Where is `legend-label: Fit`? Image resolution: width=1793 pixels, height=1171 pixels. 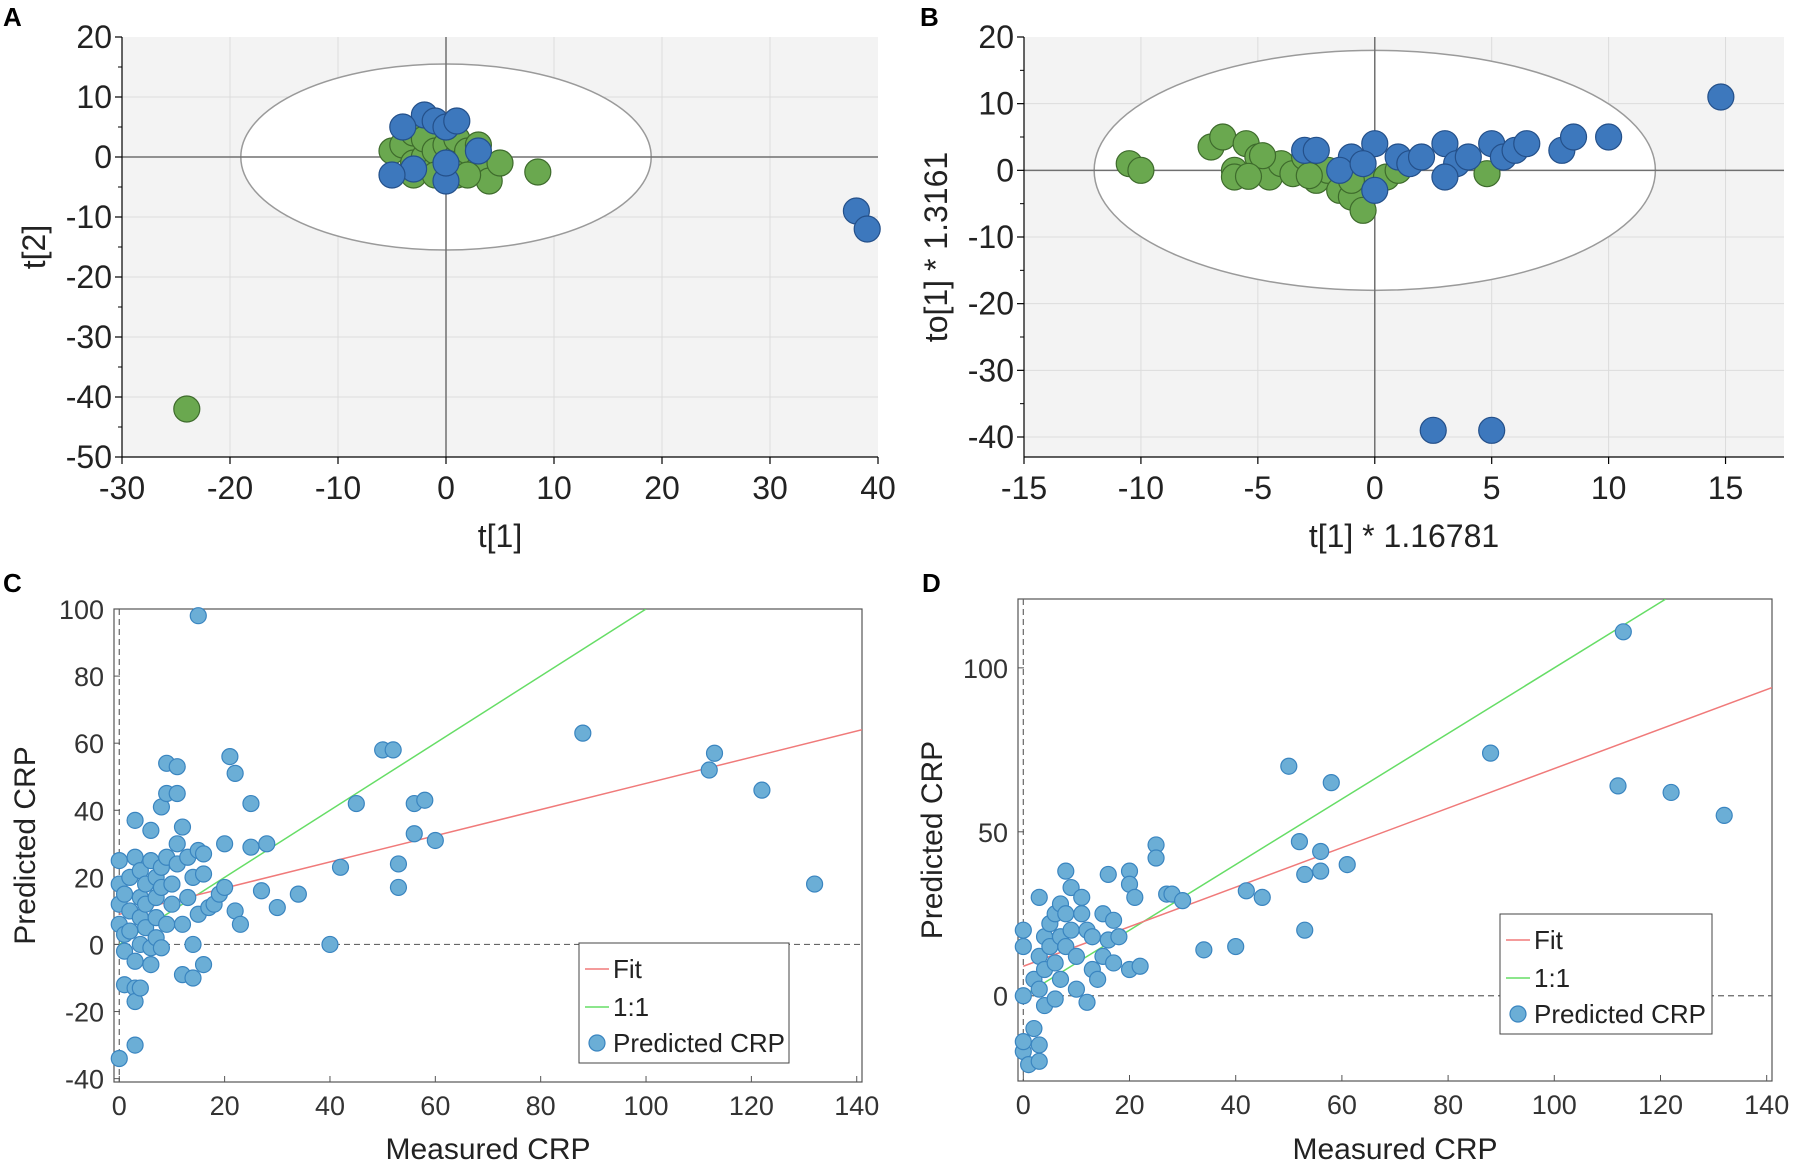
legend-label: Fit is located at coordinates (628, 969).